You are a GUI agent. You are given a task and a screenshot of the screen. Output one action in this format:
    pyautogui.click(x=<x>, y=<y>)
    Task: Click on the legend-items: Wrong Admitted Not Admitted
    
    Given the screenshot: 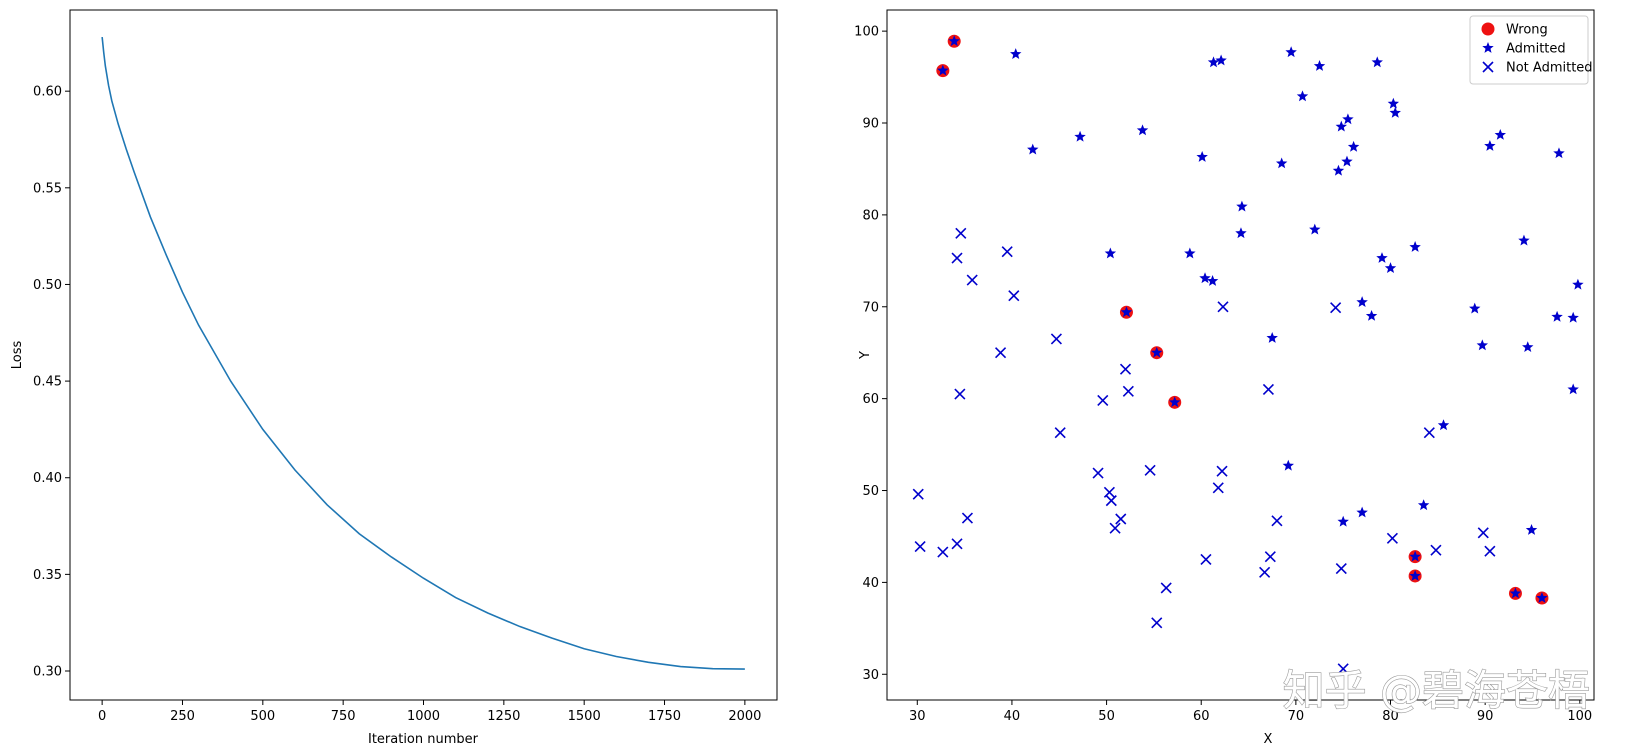 What is the action you would take?
    pyautogui.click(x=1537, y=49)
    